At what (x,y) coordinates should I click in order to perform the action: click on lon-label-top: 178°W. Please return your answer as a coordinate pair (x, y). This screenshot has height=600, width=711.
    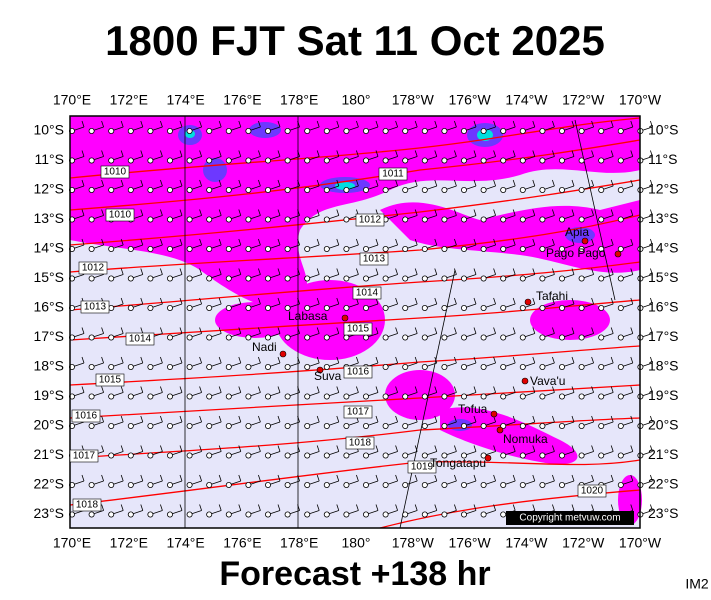
    Looking at the image, I should click on (413, 100).